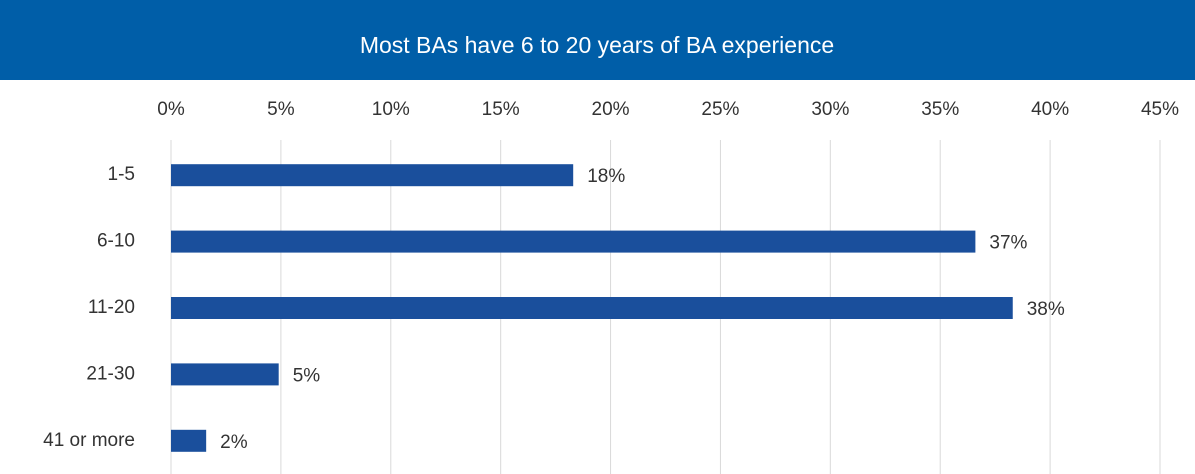  What do you see at coordinates (89, 440) in the screenshot?
I see `y-tick-label: 41 or more` at bounding box center [89, 440].